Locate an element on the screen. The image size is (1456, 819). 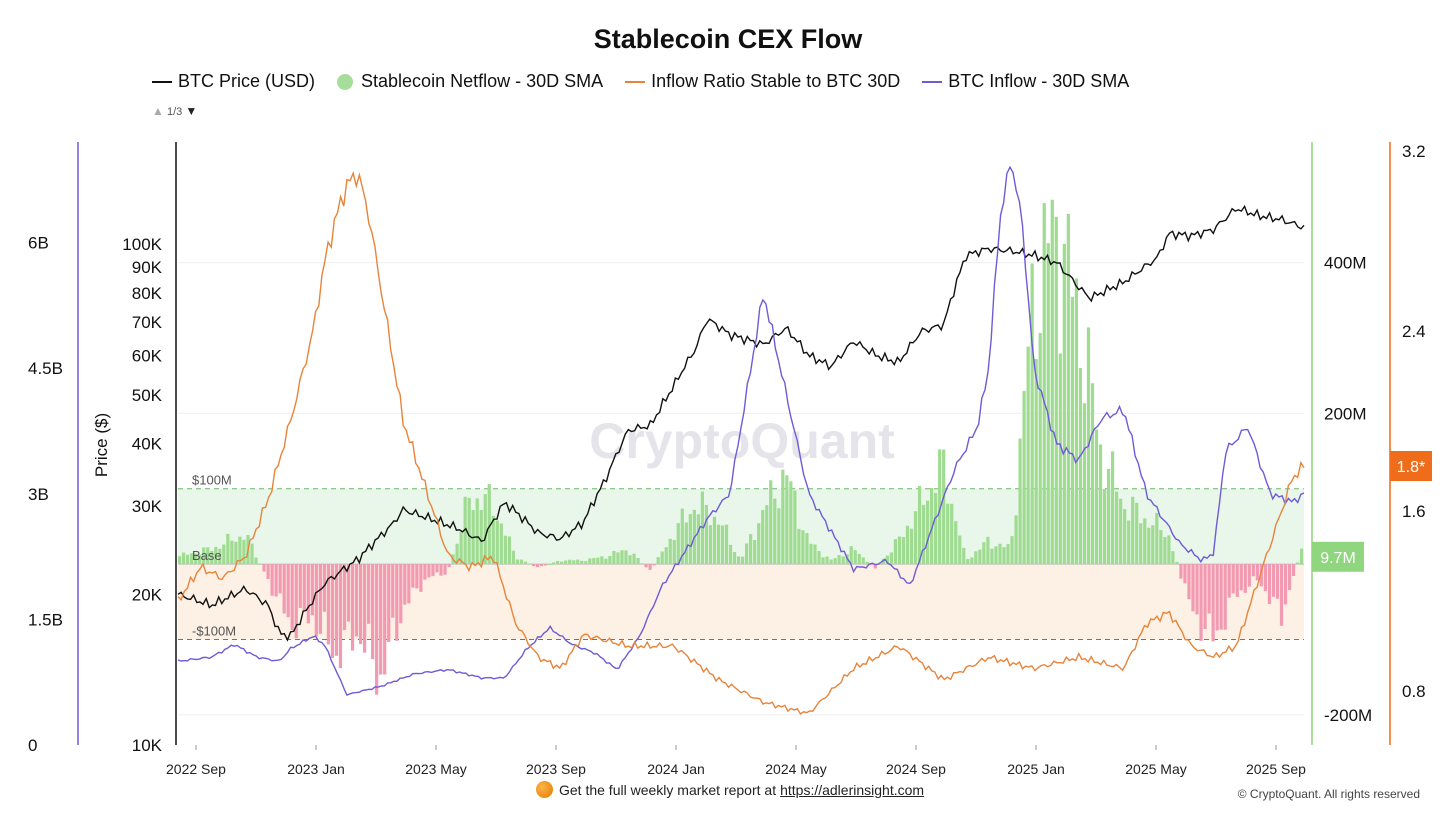
ratio-last-tag-bg is located at coordinates (1411, 466).